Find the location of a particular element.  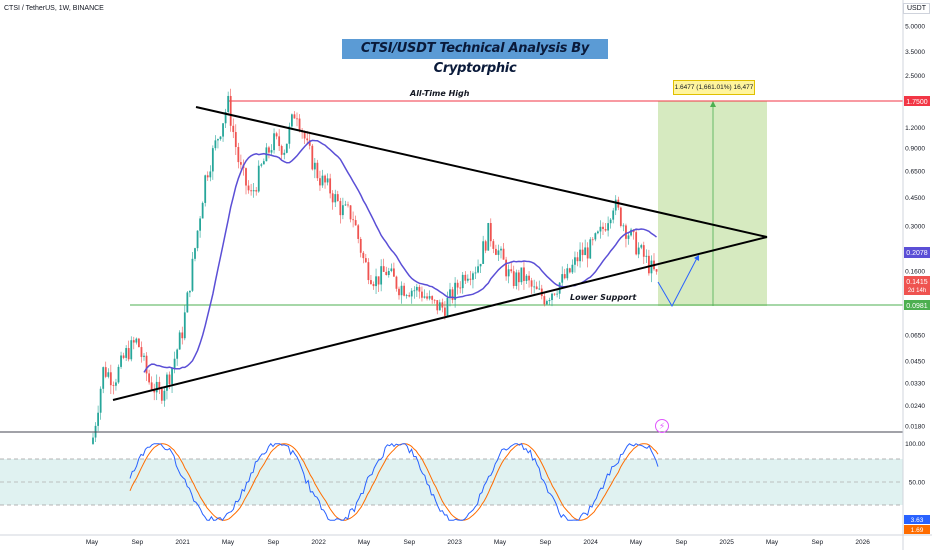

x-tick-label: Sep is located at coordinates (818, 542).